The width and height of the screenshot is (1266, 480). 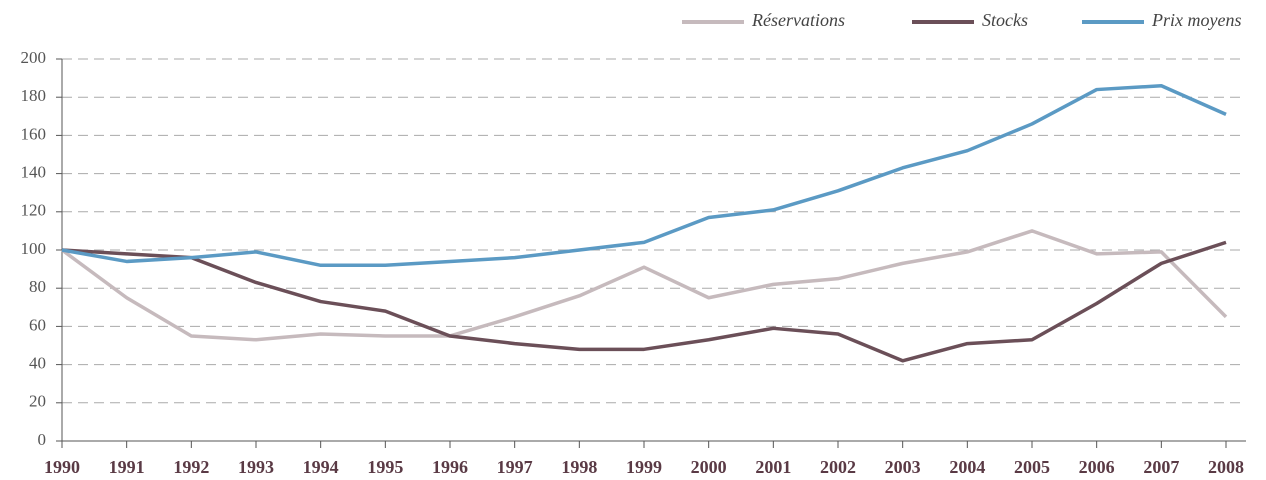 I want to click on x-tick-label: 2003, so click(x=903, y=467).